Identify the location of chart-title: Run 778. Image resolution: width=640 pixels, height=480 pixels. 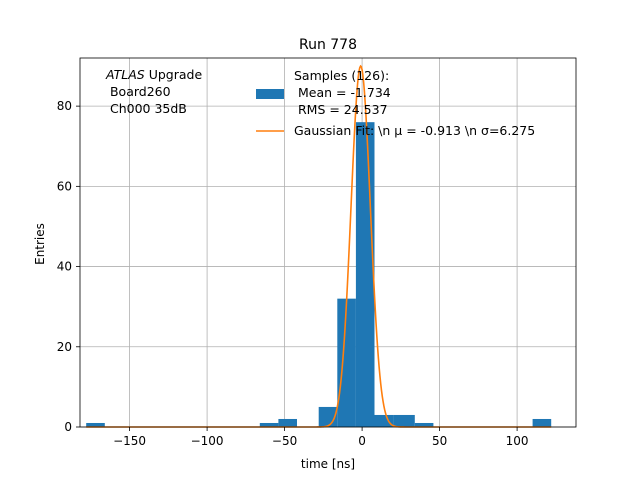
(328, 45).